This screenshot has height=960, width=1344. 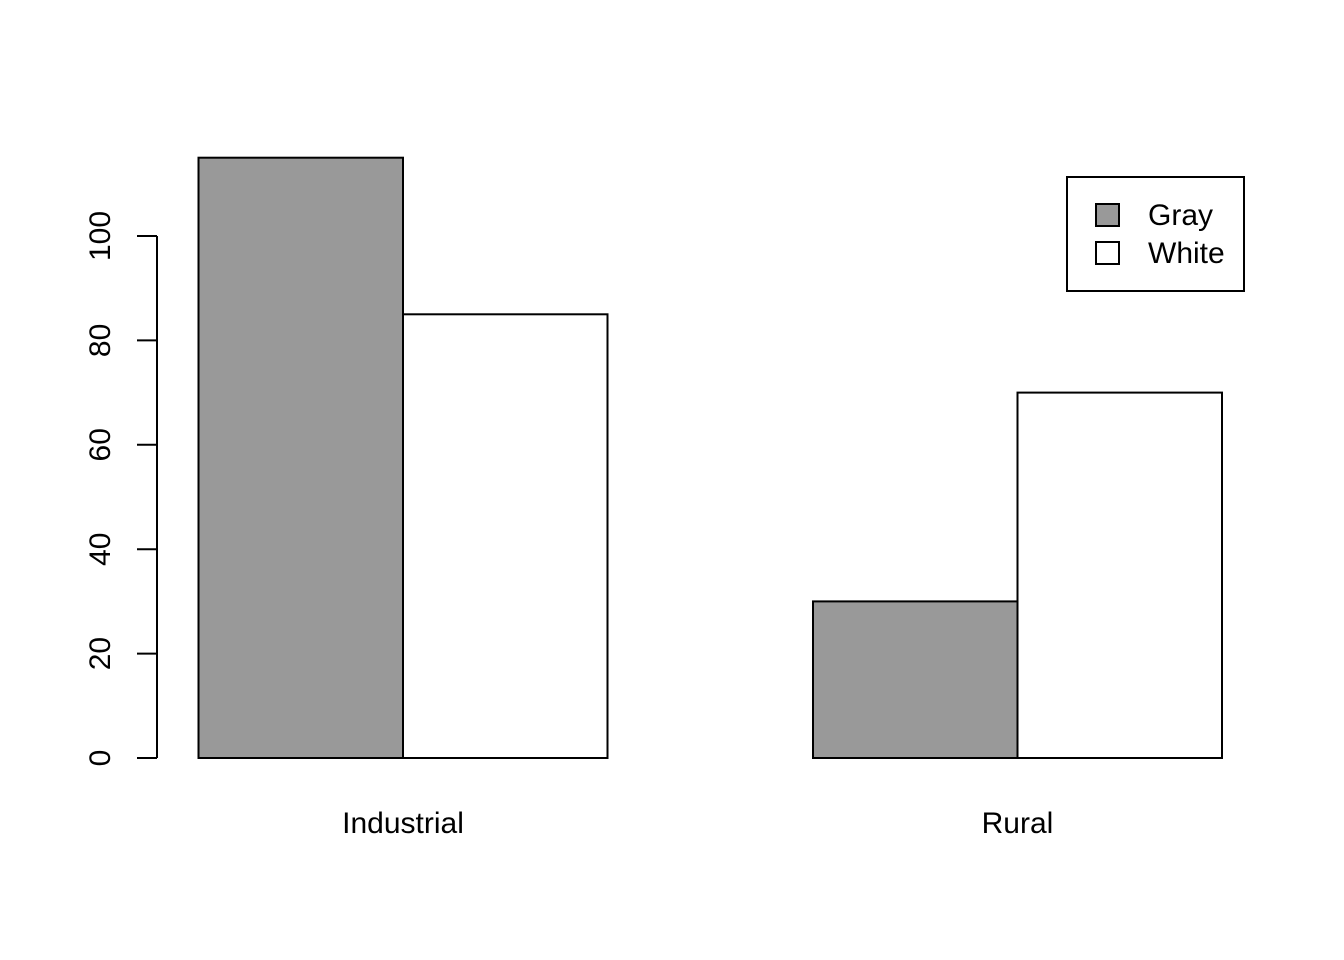 What do you see at coordinates (505, 536) in the screenshot?
I see `bar-white-industrial` at bounding box center [505, 536].